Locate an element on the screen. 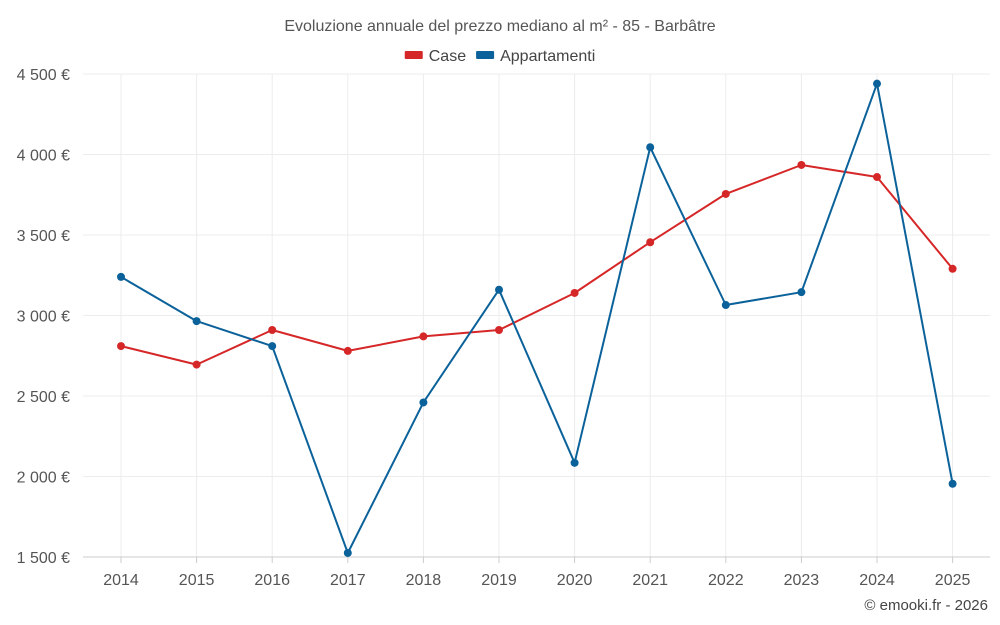 The height and width of the screenshot is (625, 1000). legend-item-appartamenti: Appartamenti is located at coordinates (535, 56).